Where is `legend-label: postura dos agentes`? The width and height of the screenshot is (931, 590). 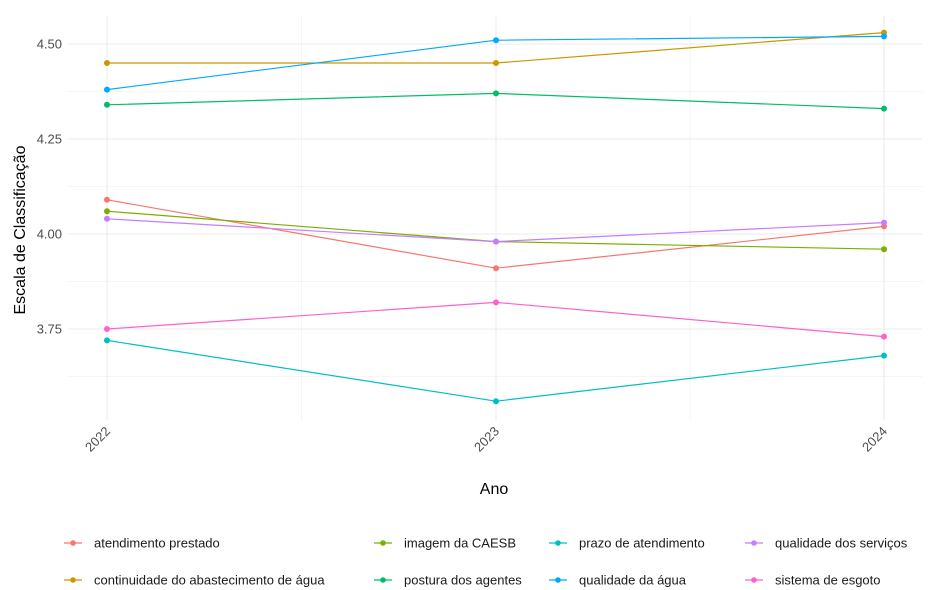
legend-label: postura dos agentes is located at coordinates (463, 580).